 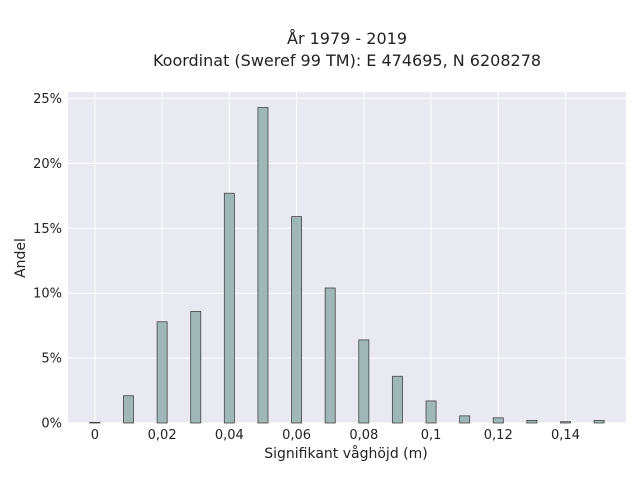 I want to click on x-tick-label: 0,02, so click(x=162, y=435).